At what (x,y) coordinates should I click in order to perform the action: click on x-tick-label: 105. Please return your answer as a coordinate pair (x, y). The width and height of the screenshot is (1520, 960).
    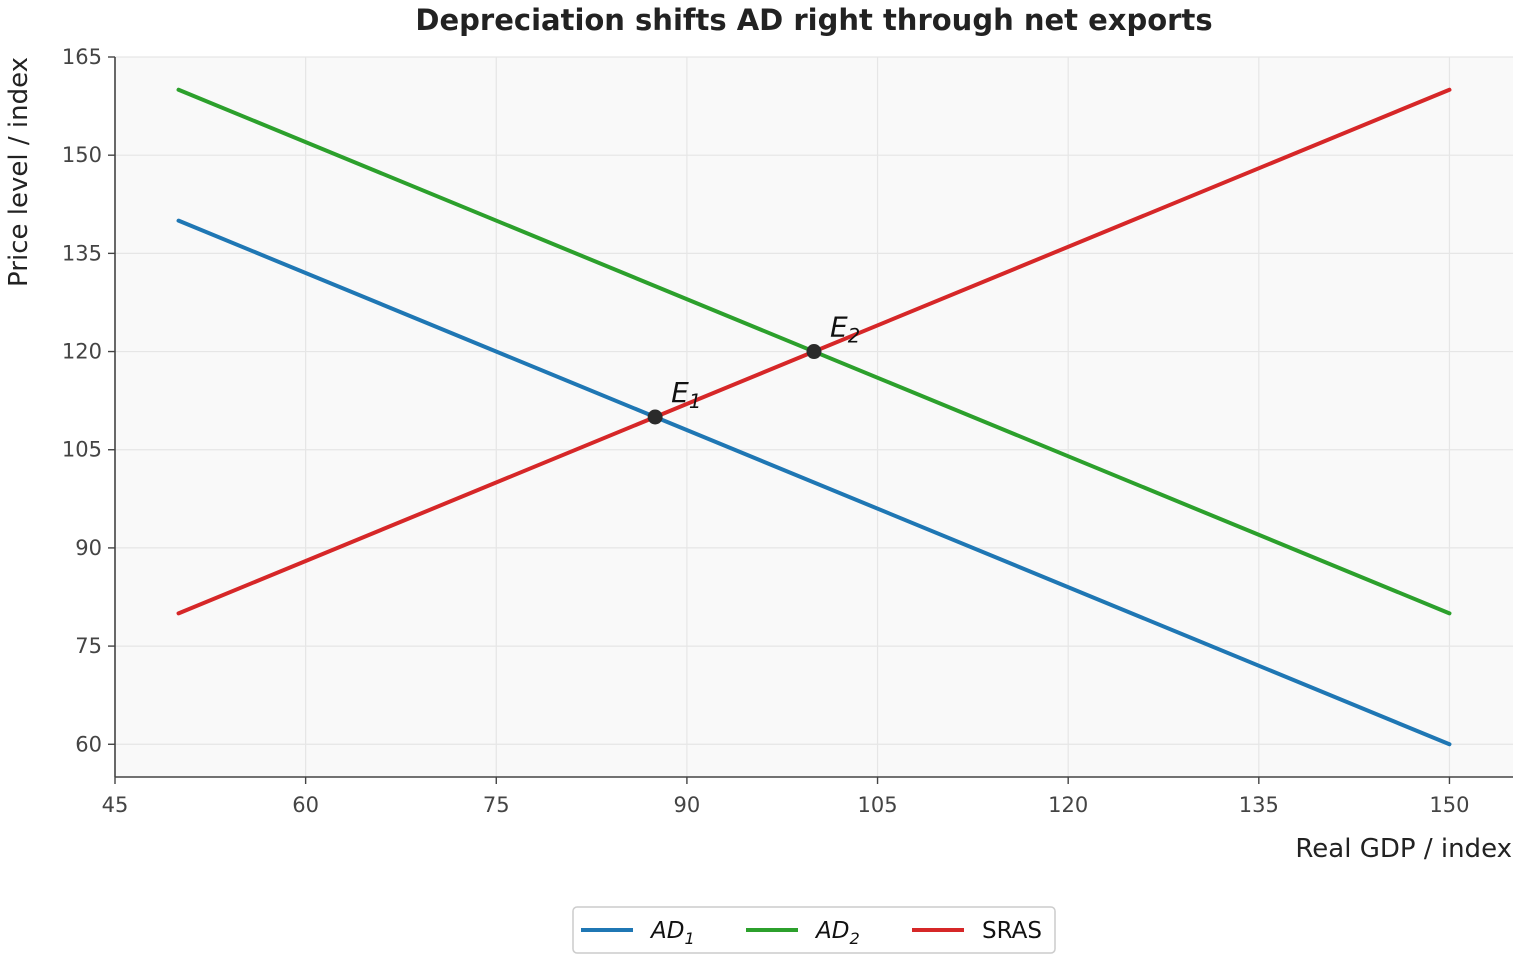
    Looking at the image, I should click on (877, 805).